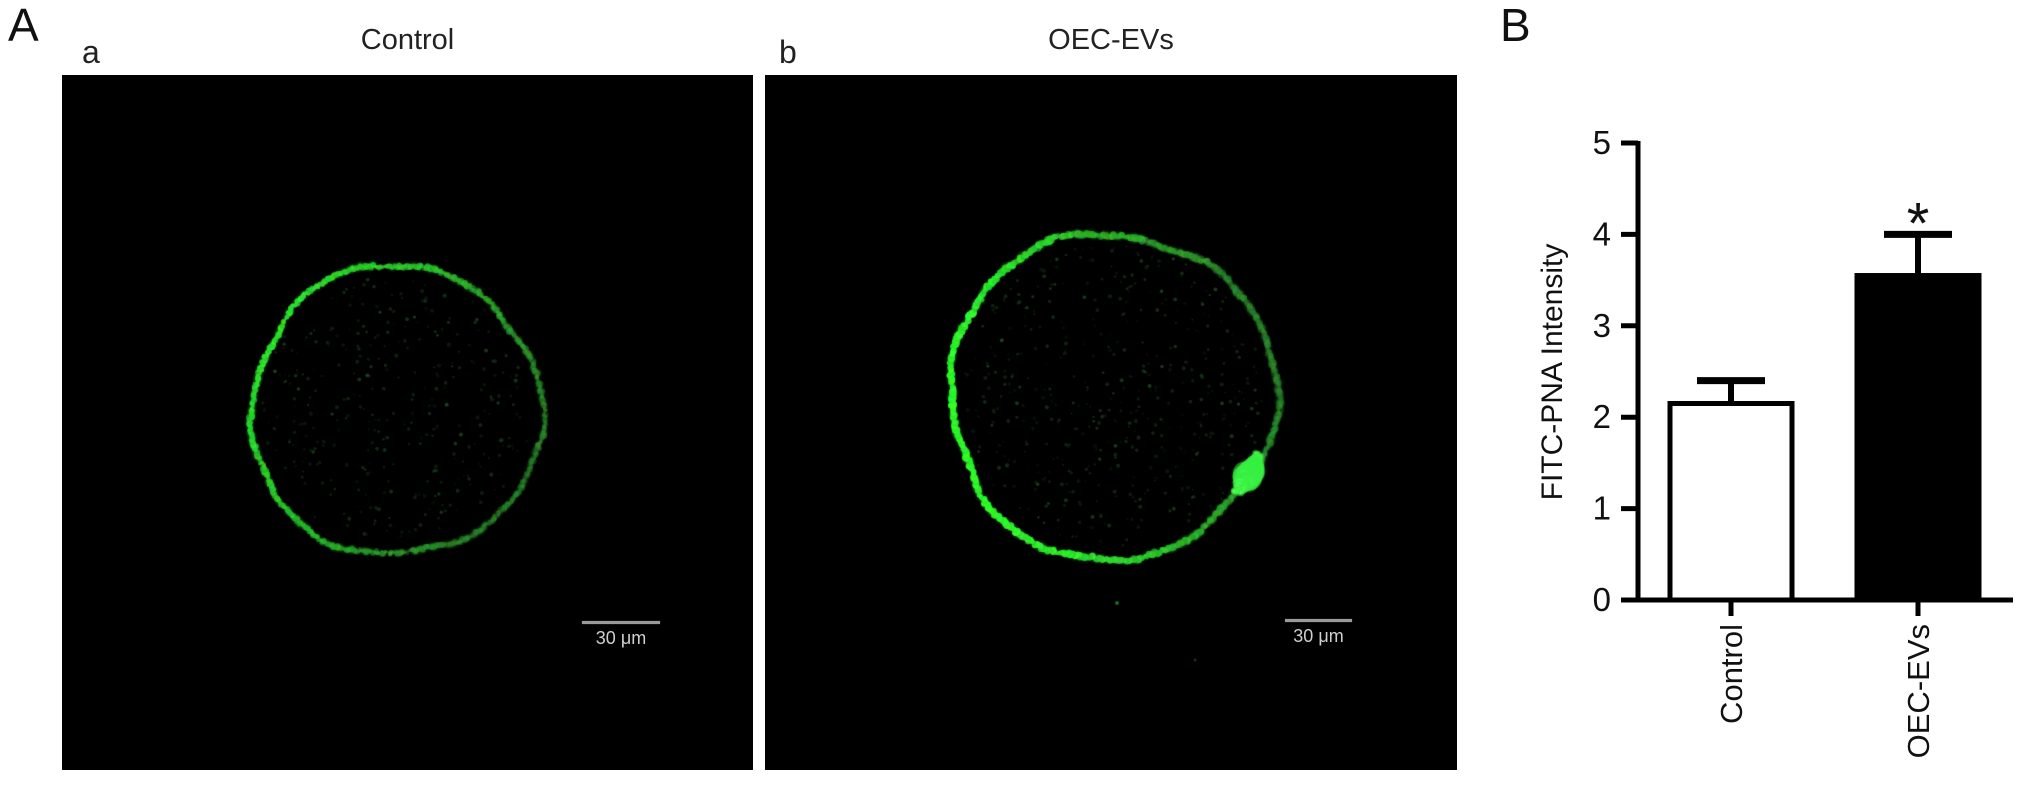 The height and width of the screenshot is (786, 2032). I want to click on y-tick-label-1: 1, so click(1602, 508).